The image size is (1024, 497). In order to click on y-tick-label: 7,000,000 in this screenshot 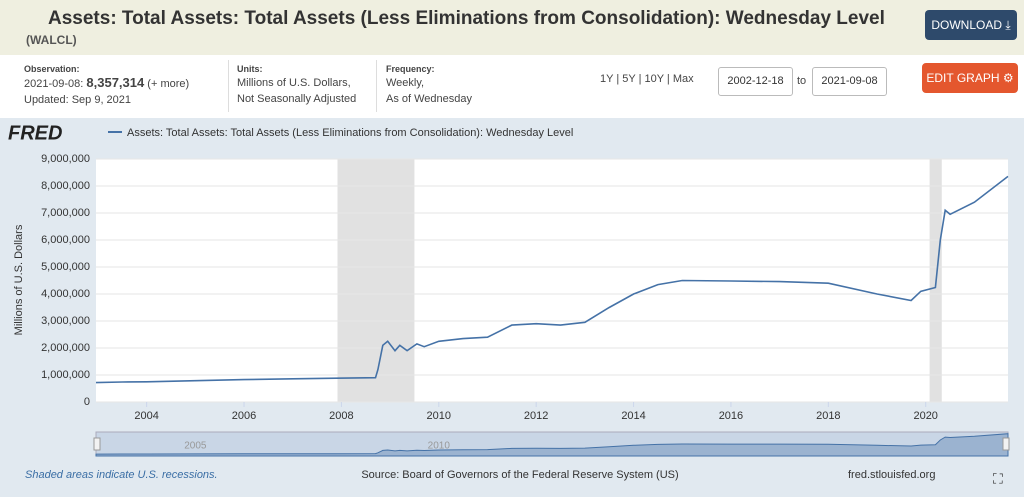, I will do `click(65, 213)`.